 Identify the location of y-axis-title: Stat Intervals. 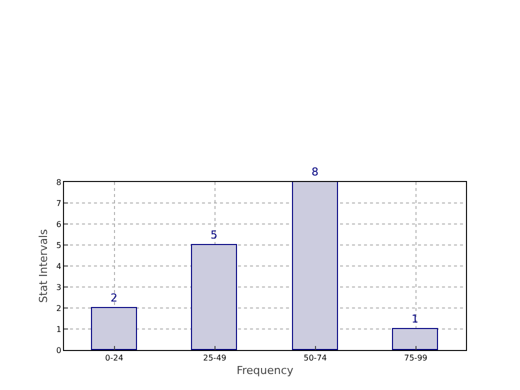
(43, 265).